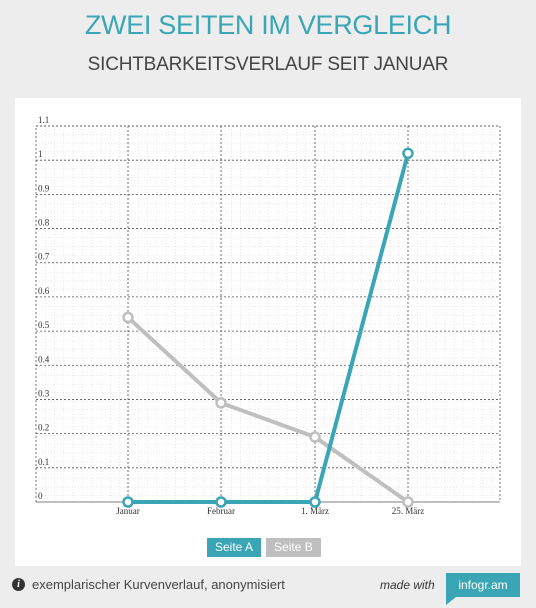 Image resolution: width=536 pixels, height=608 pixels. I want to click on legend-item-seite-b: Seite B, so click(293, 547).